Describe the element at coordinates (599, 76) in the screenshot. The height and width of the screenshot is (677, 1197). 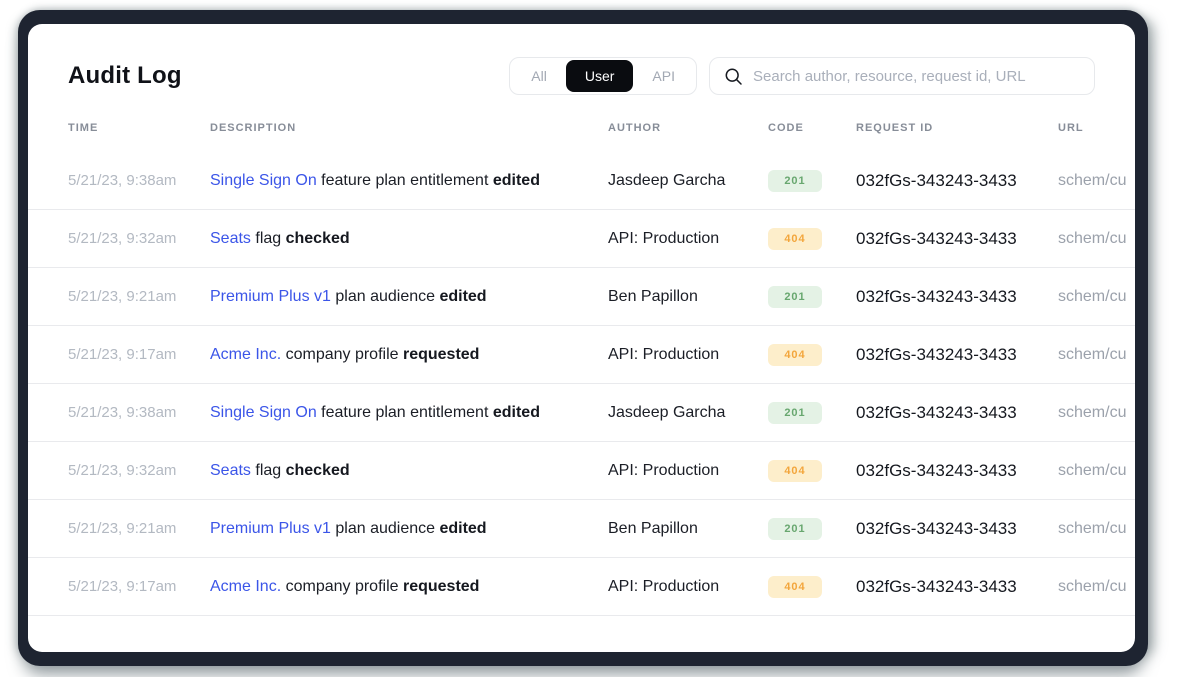
I see `filter-tab-user: User` at that location.